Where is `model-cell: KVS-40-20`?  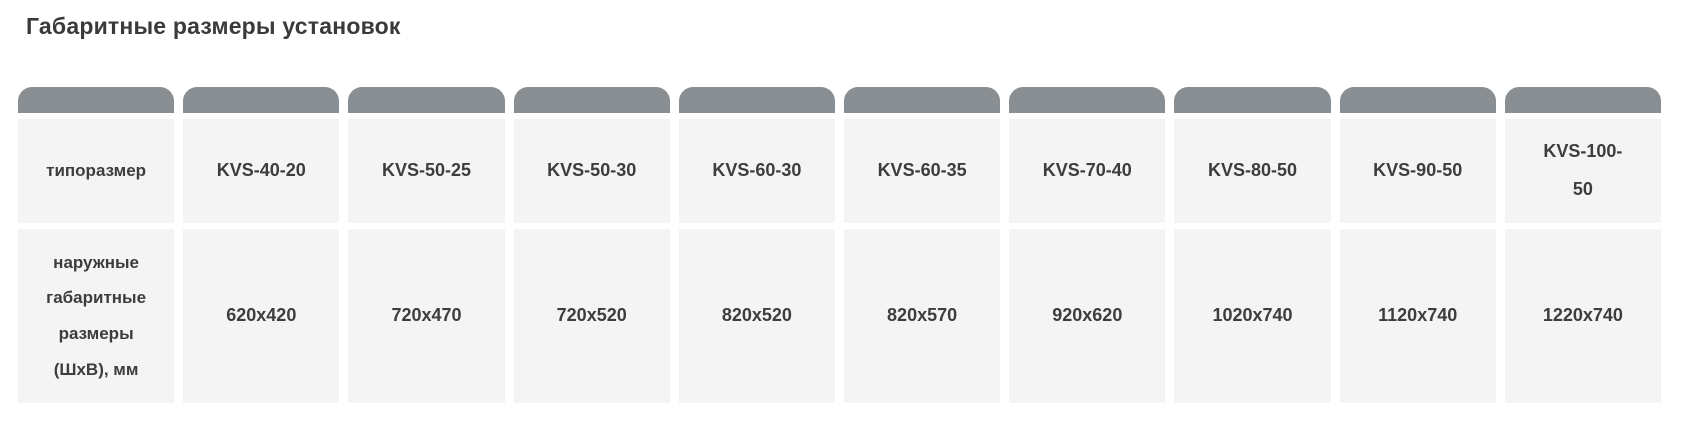 model-cell: KVS-40-20 is located at coordinates (261, 171).